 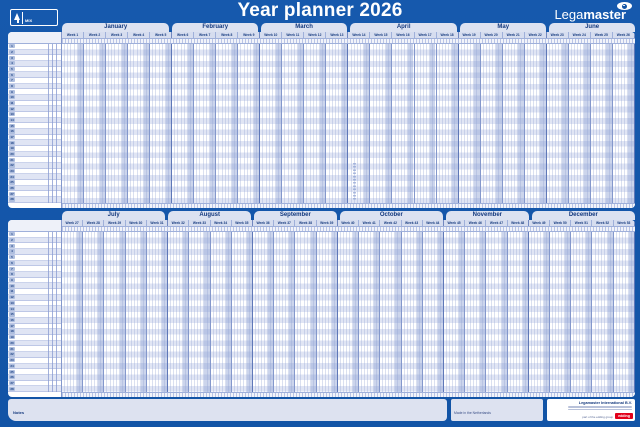 What do you see at coordinates (12, 343) in the screenshot?
I see `row-number-chip: 20` at bounding box center [12, 343].